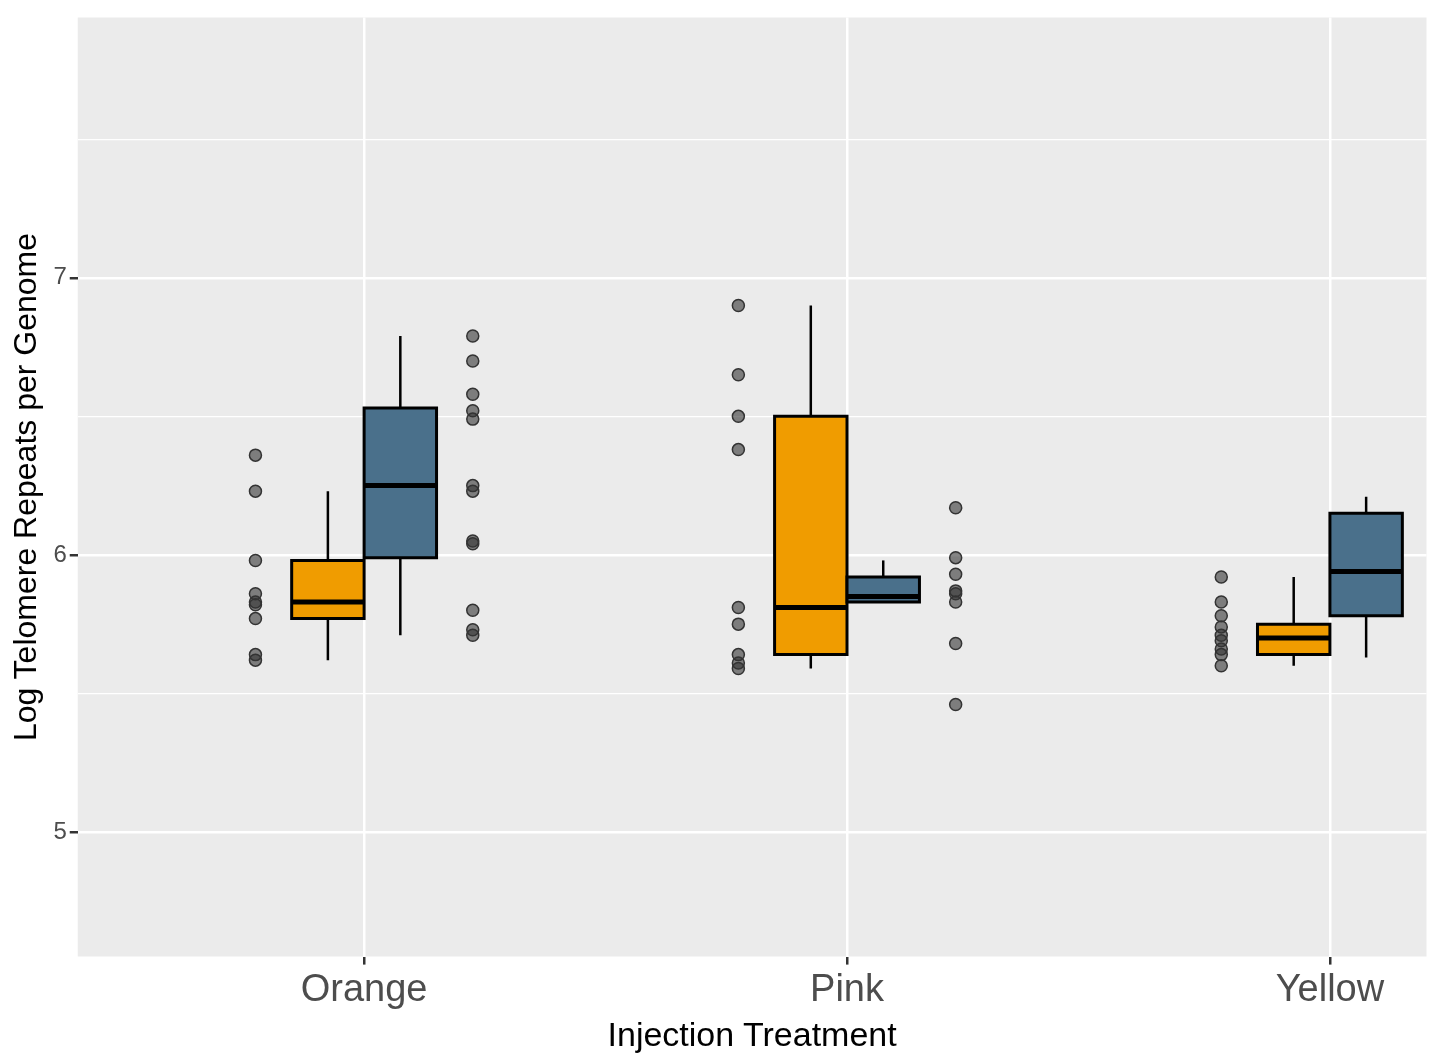 The image size is (1434, 1061). Describe the element at coordinates (60, 276) in the screenshot. I see `y-tick-label: 7` at that location.